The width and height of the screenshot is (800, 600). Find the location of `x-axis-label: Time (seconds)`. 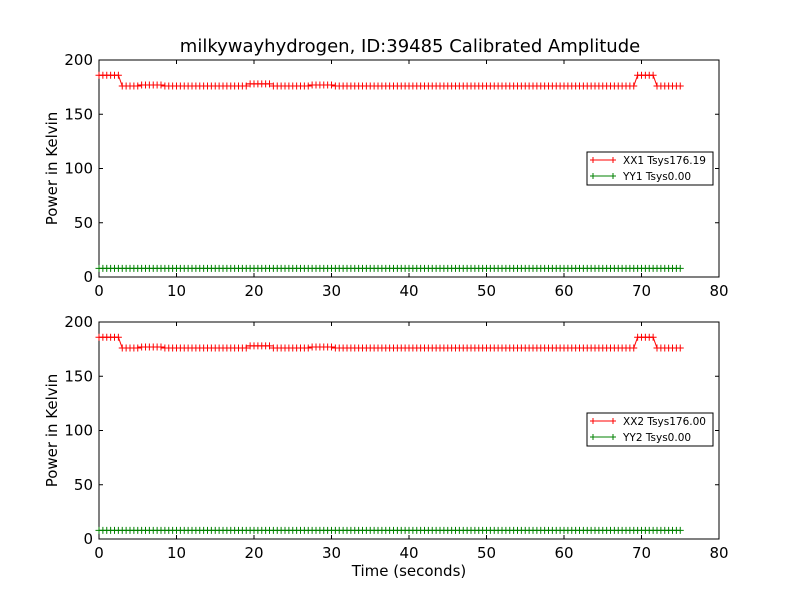

x-axis-label: Time (seconds) is located at coordinates (409, 571).